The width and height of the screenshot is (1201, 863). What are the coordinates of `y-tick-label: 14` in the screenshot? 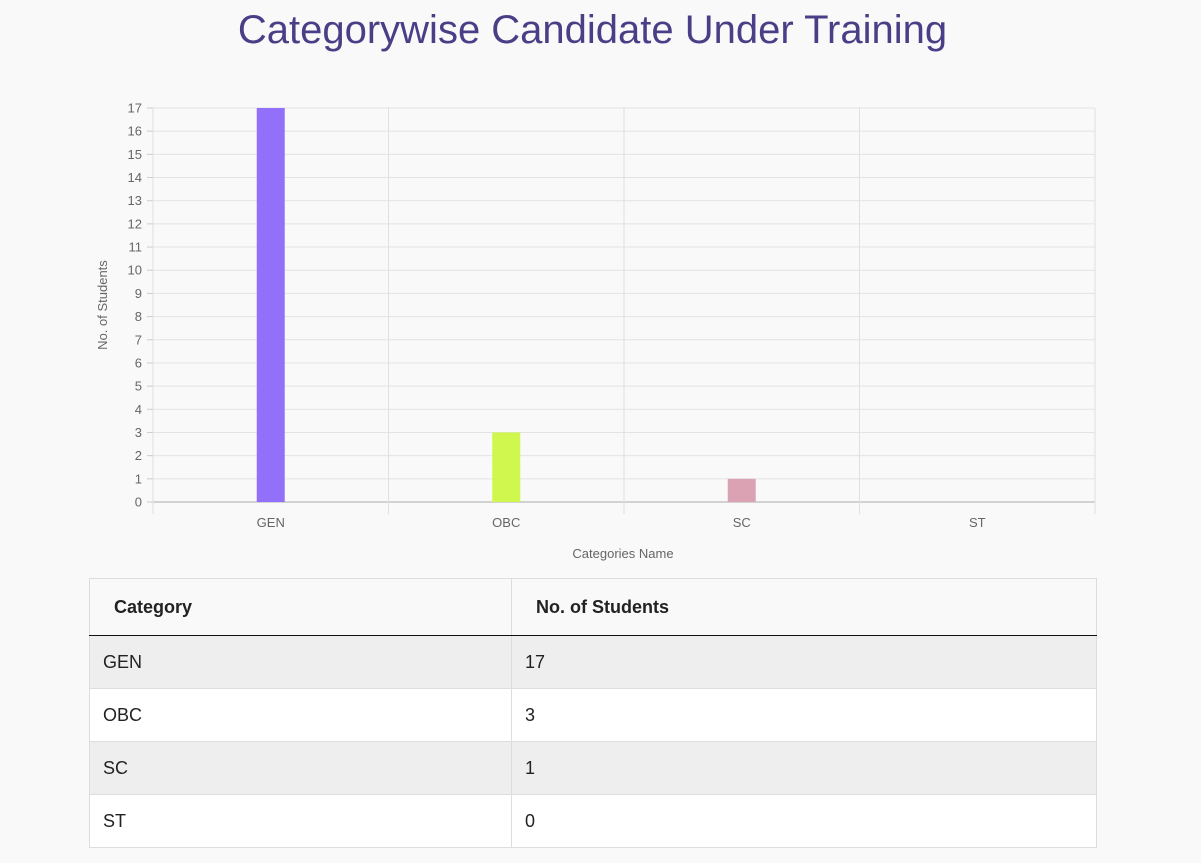 It's located at (135, 177).